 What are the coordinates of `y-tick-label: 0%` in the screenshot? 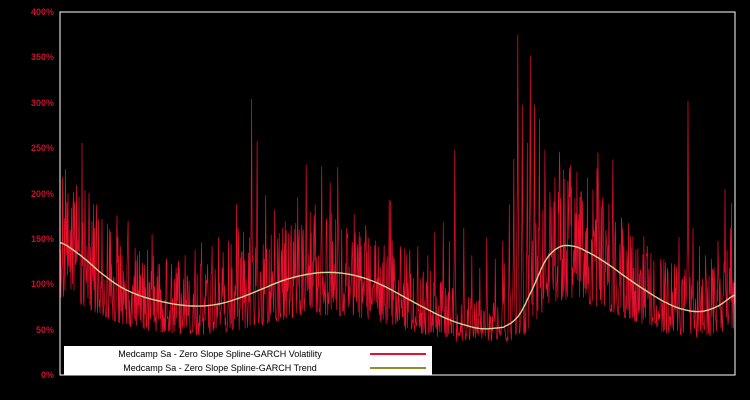 It's located at (47, 375).